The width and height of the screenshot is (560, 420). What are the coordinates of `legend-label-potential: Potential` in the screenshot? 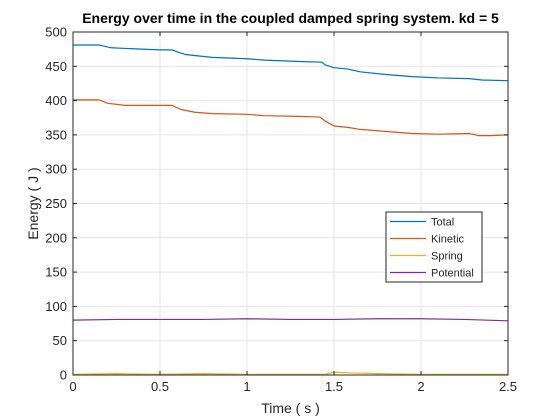 It's located at (452, 274).